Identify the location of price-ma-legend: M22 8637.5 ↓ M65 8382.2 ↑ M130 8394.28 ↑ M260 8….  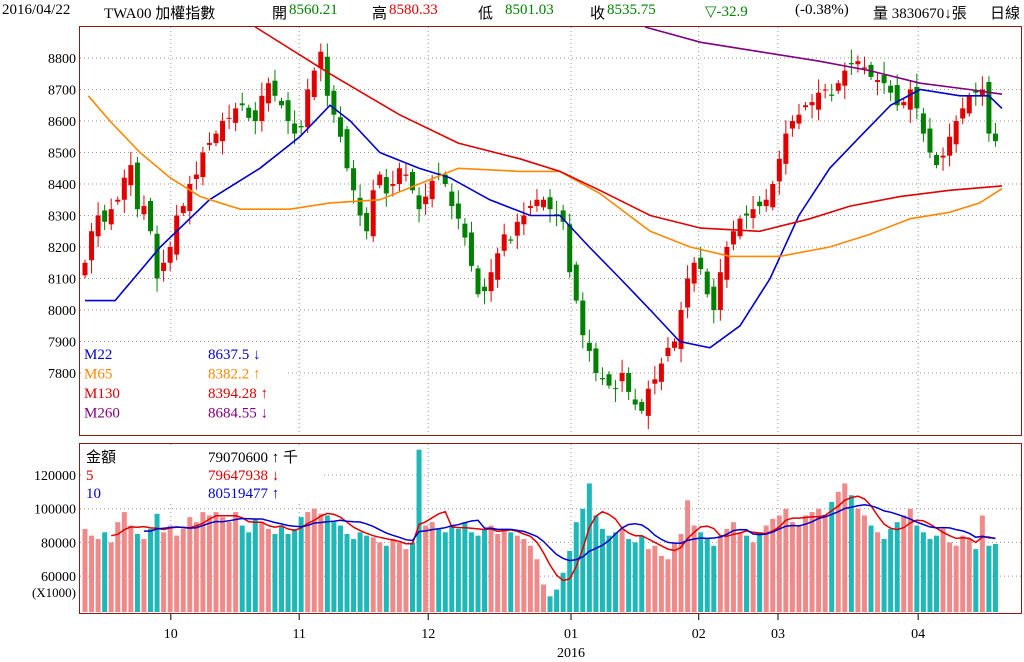
(183, 388).